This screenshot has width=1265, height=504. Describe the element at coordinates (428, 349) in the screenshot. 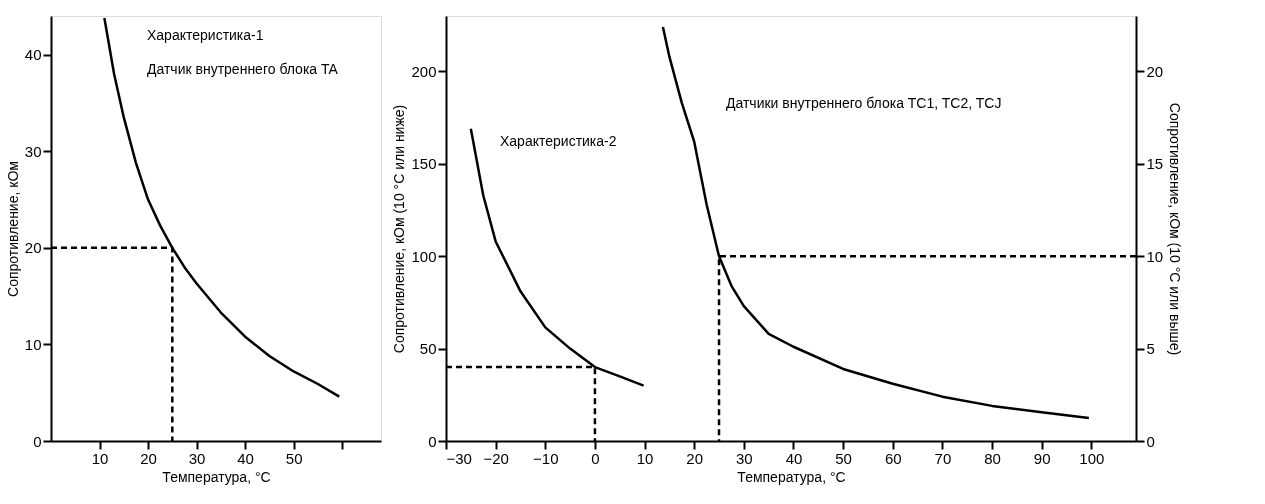

I see `y-tick-label: 50` at that location.